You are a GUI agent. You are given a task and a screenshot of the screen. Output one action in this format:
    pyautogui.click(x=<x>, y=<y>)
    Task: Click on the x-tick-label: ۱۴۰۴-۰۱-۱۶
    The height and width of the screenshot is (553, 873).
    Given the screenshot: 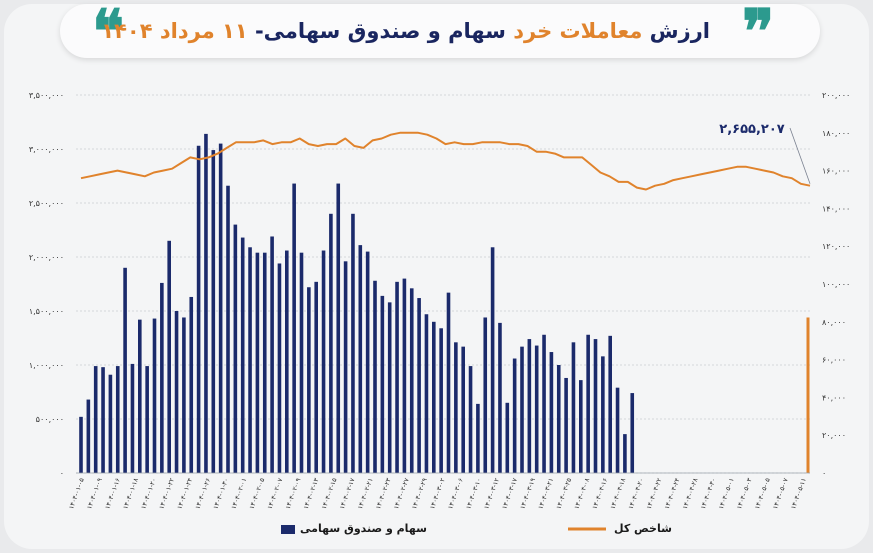 What is the action you would take?
    pyautogui.click(x=112, y=493)
    